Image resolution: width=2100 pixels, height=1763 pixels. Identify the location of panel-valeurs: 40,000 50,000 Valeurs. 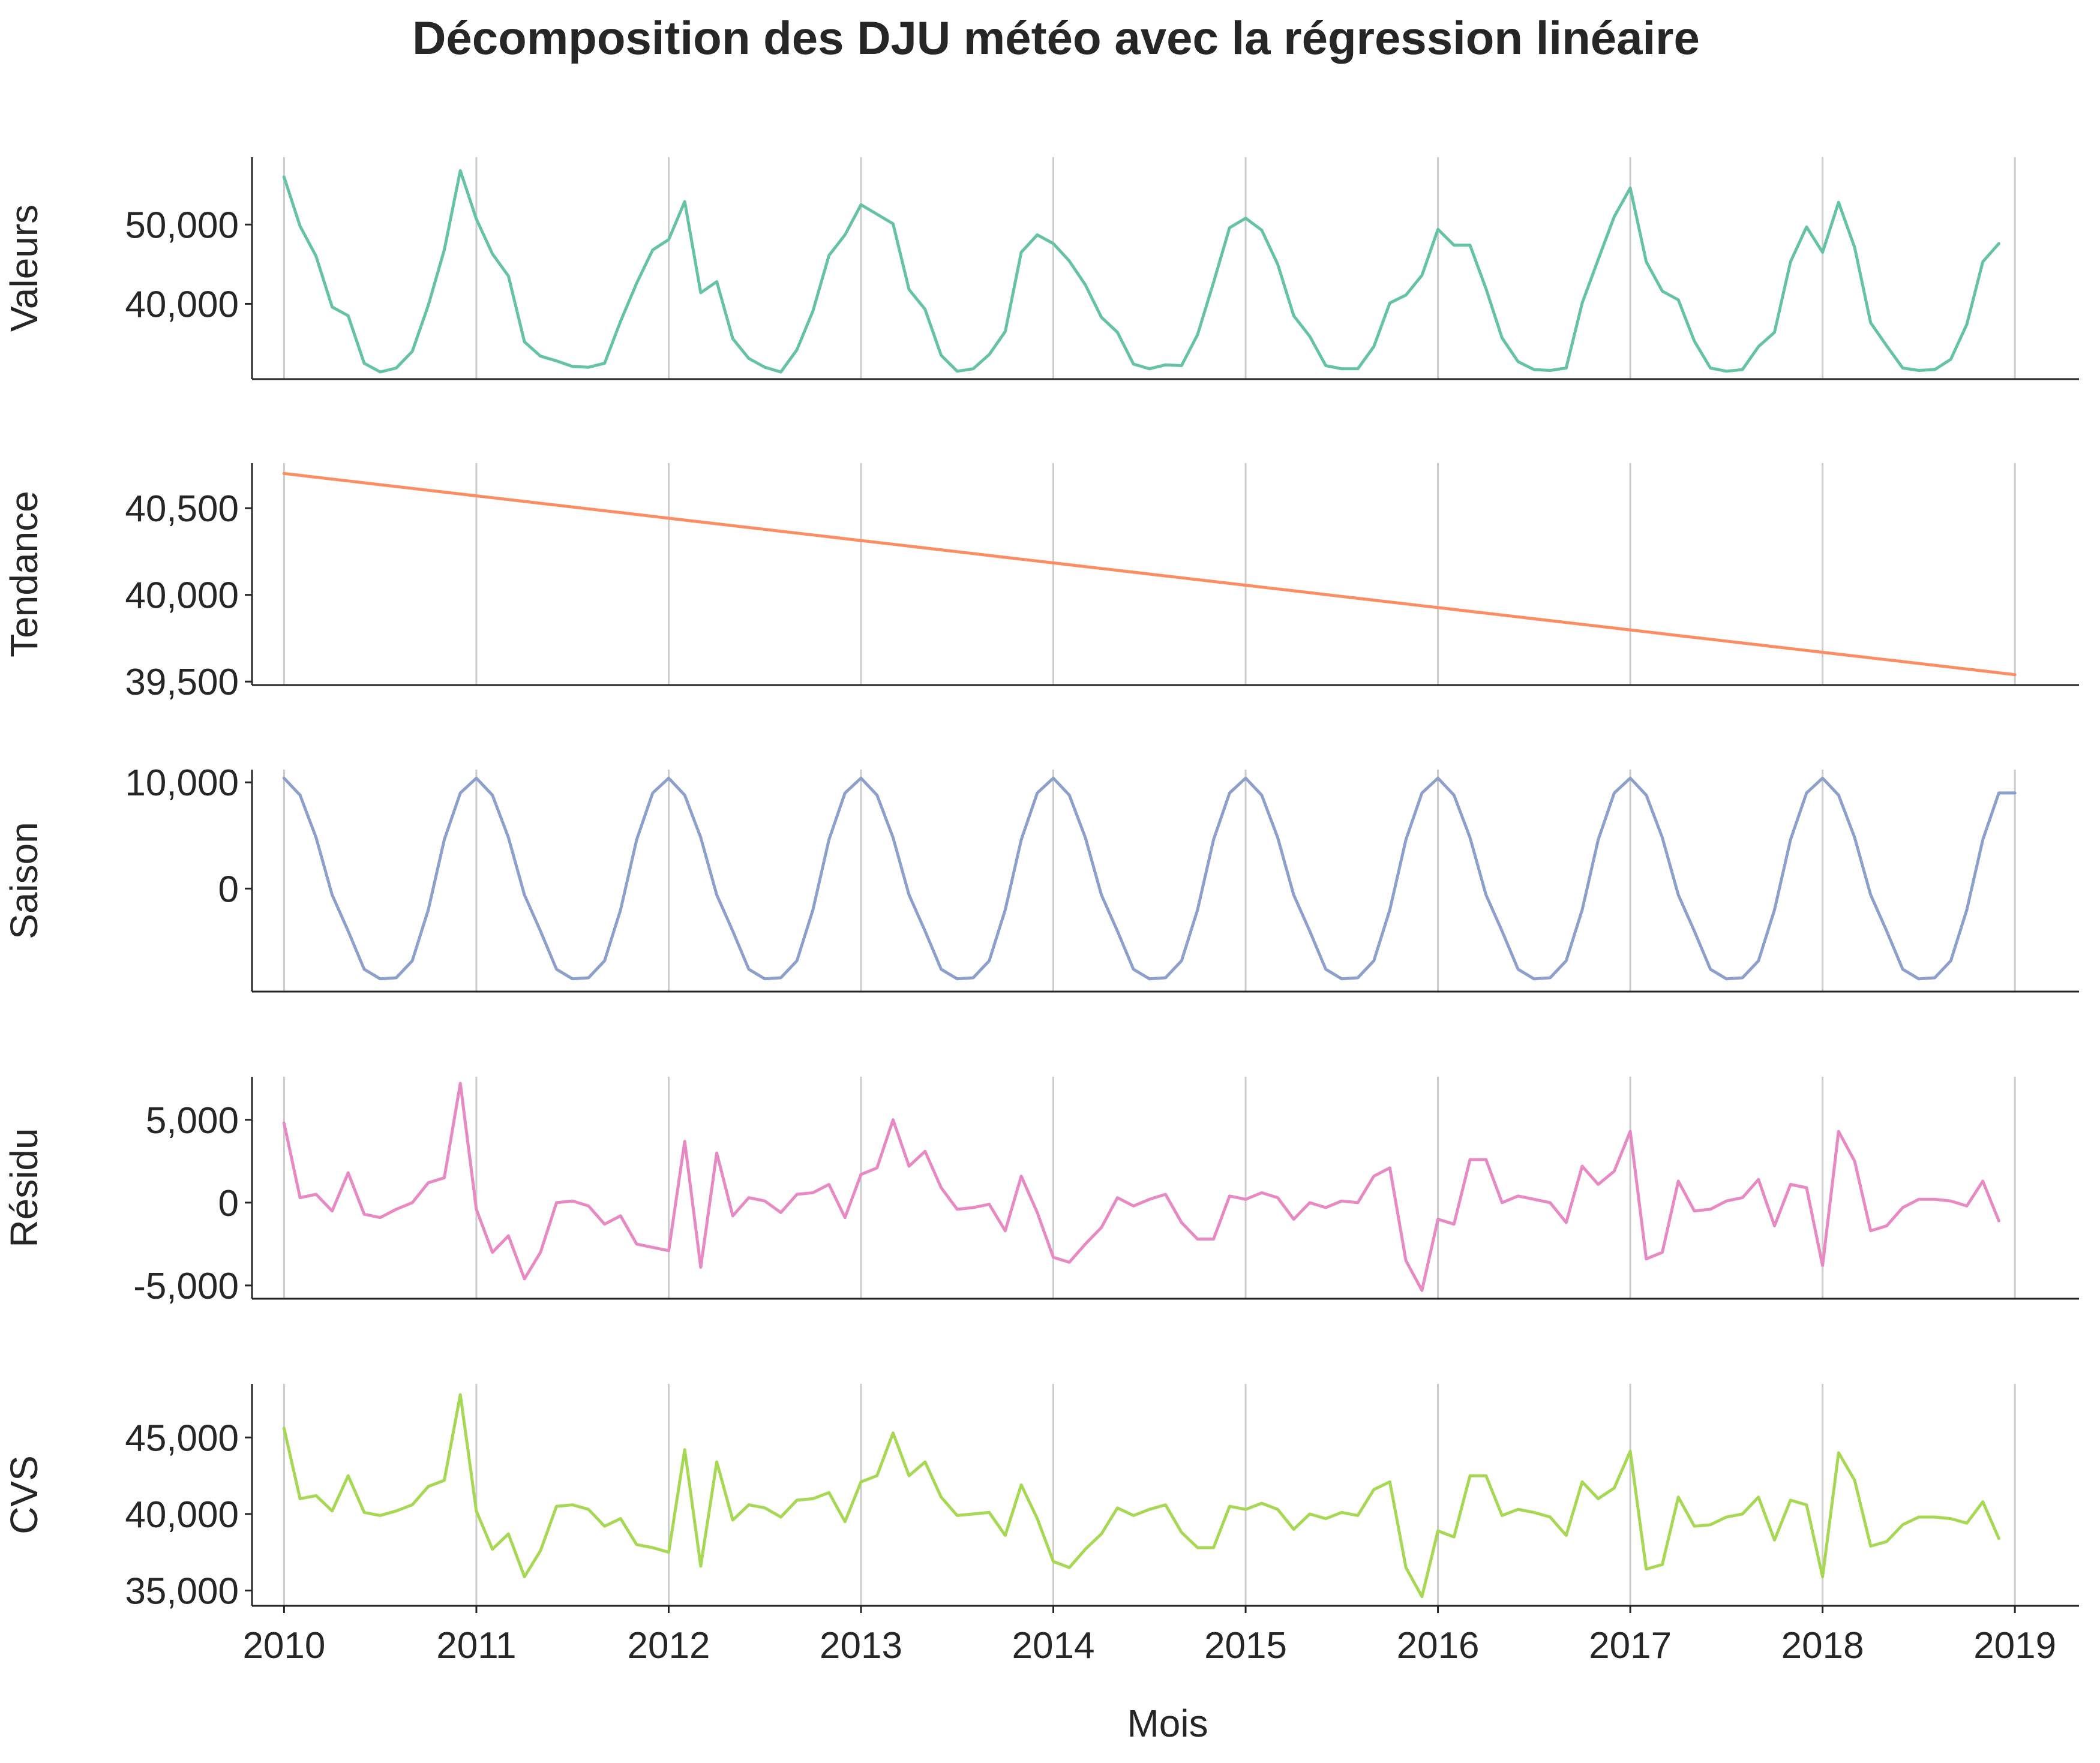
(1040, 268).